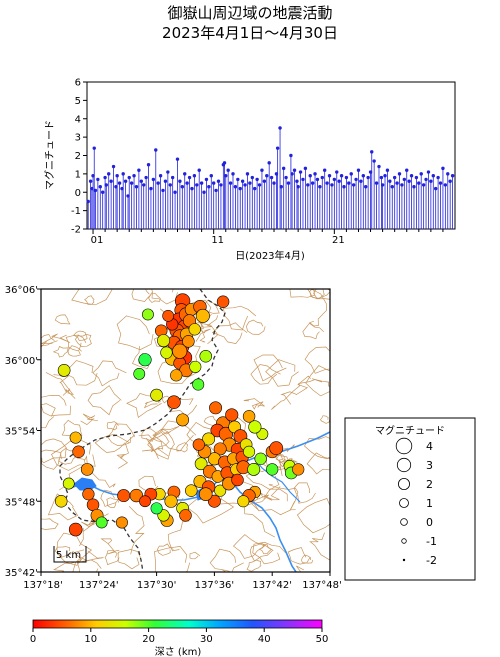  What do you see at coordinates (215, 585) in the screenshot?
I see `lon-tick-label: 137°36'` at bounding box center [215, 585].